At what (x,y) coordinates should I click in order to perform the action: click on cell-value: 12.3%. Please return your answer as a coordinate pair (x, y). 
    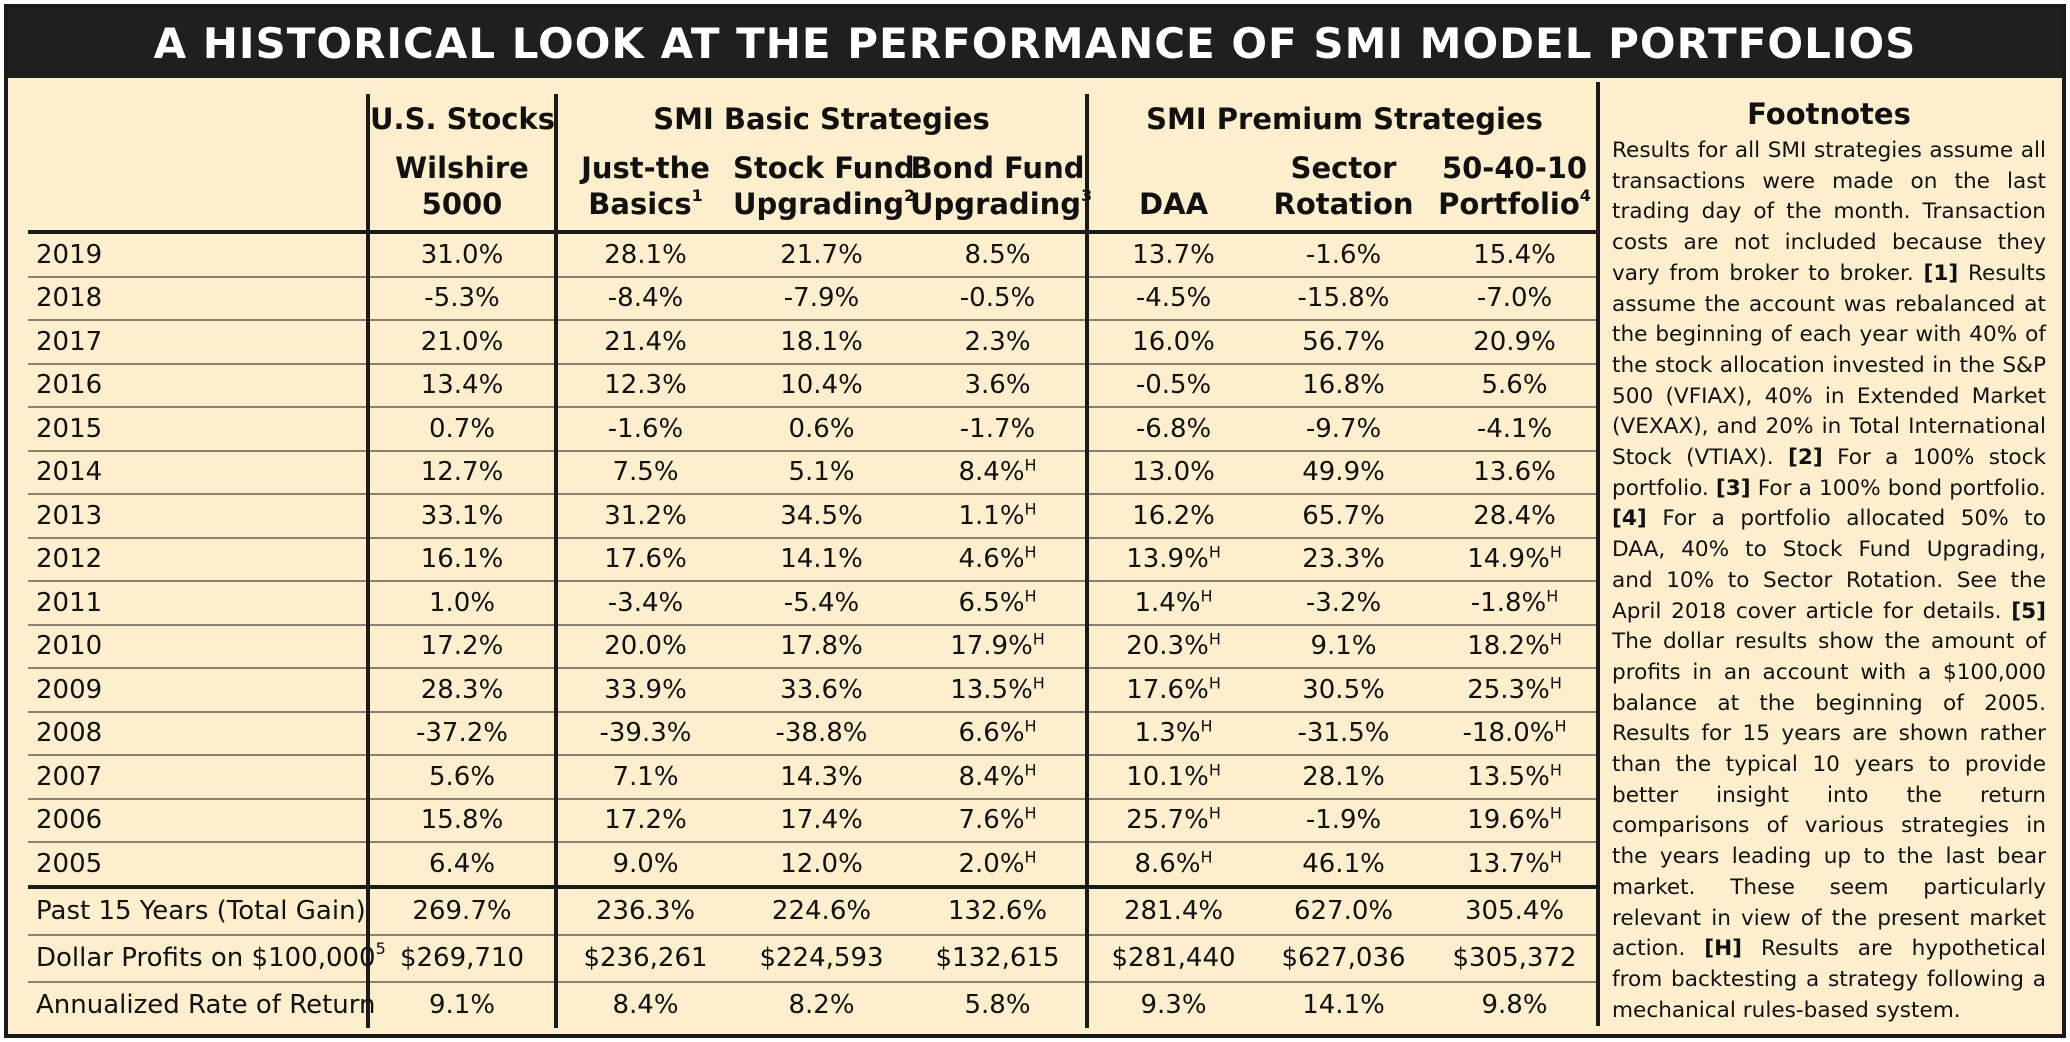
    Looking at the image, I should click on (645, 385).